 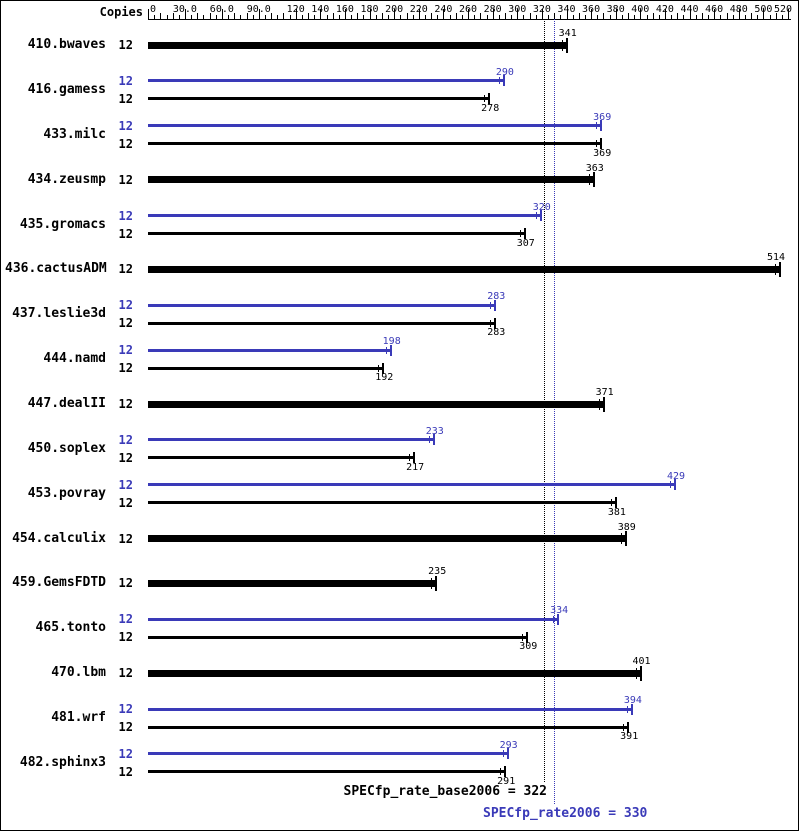 What do you see at coordinates (525, 243) in the screenshot?
I see `bar-value-label: 307` at bounding box center [525, 243].